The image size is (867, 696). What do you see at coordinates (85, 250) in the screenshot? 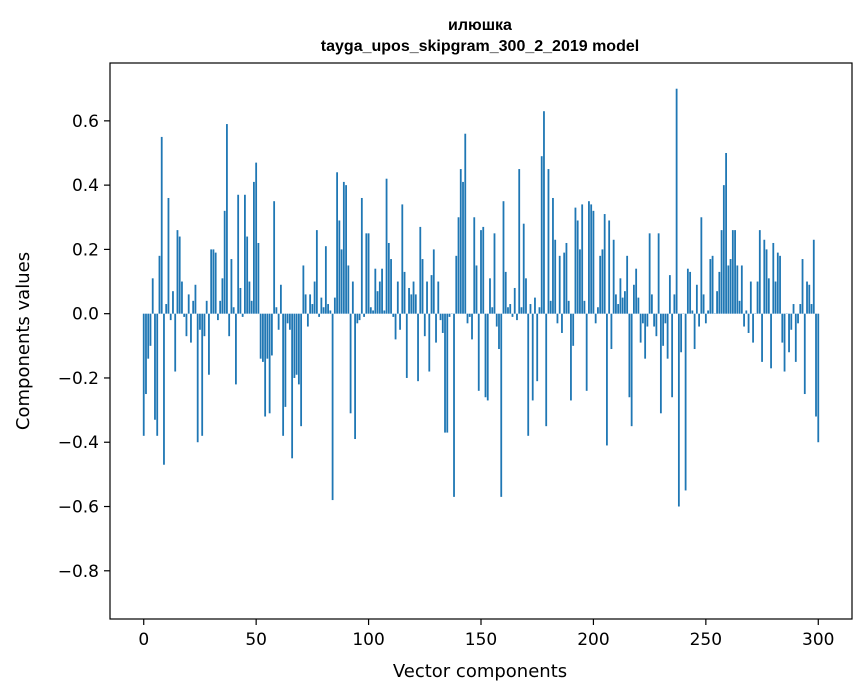
I see `y-tick-label: 0.2` at bounding box center [85, 250].